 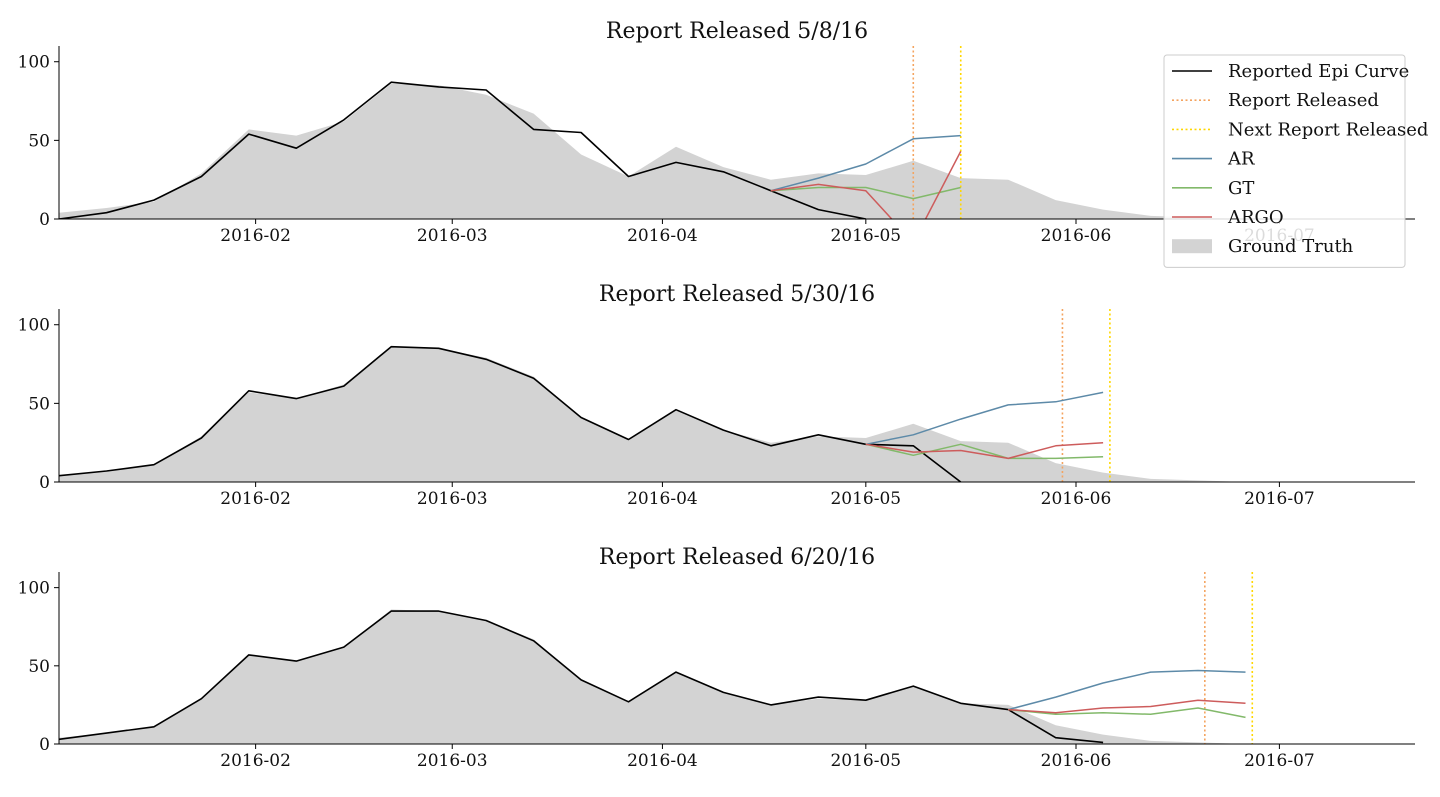 What do you see at coordinates (1284, 161) in the screenshot?
I see `legend-frame` at bounding box center [1284, 161].